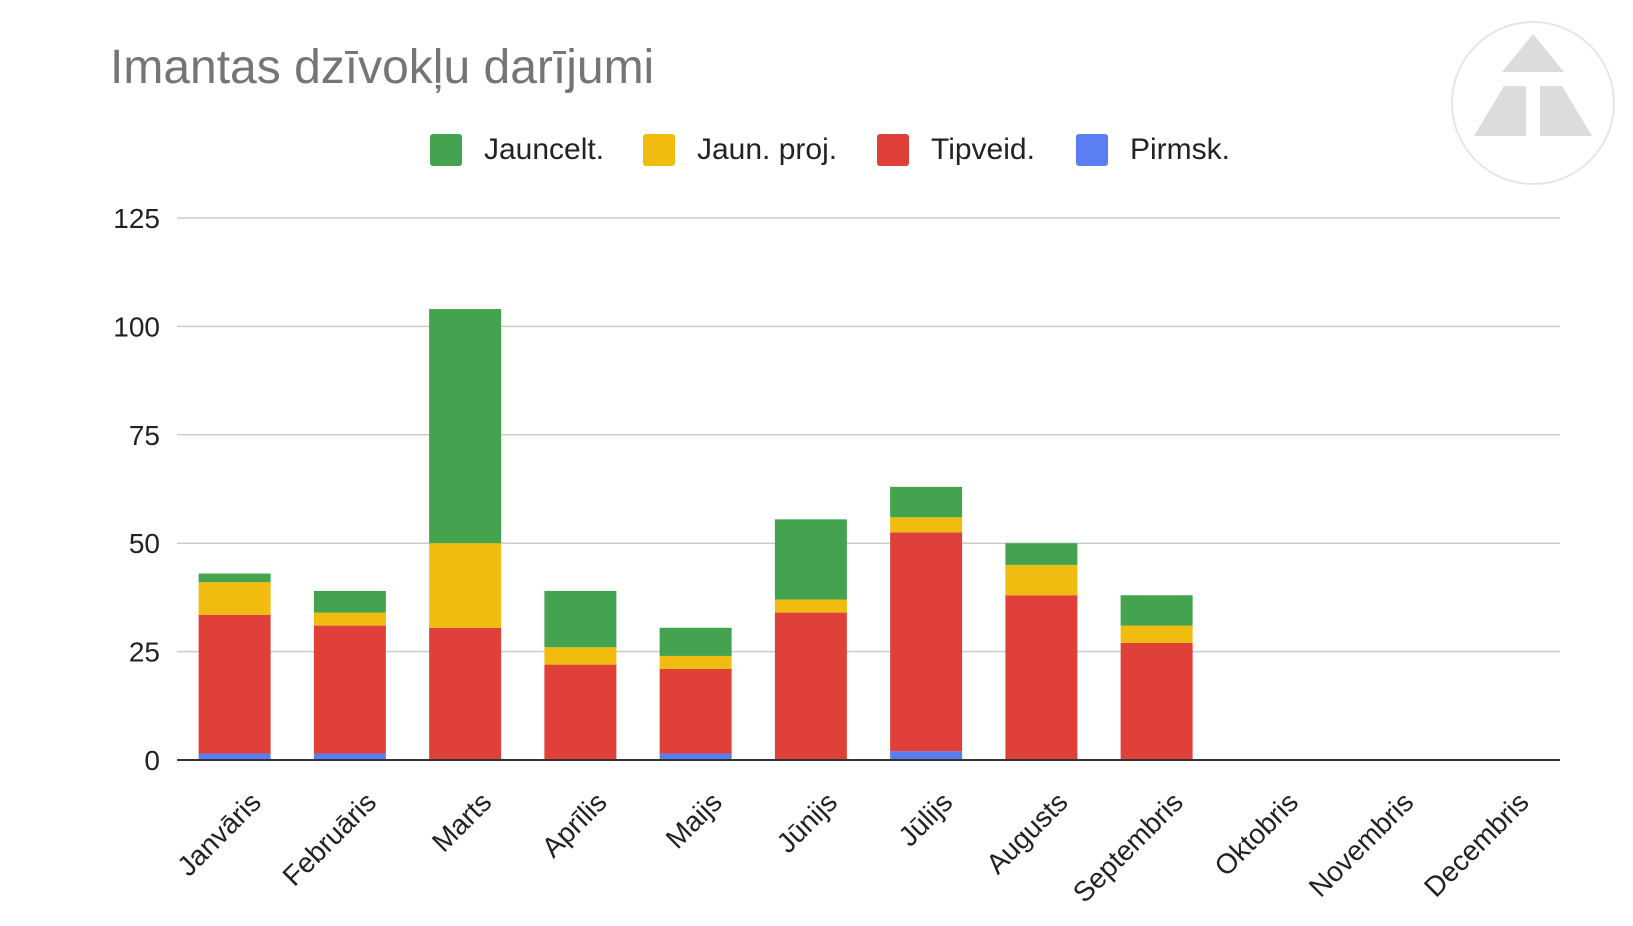 The height and width of the screenshot is (926, 1633). What do you see at coordinates (219, 834) in the screenshot?
I see `x-tick-label-janvaris: Janvāris` at bounding box center [219, 834].